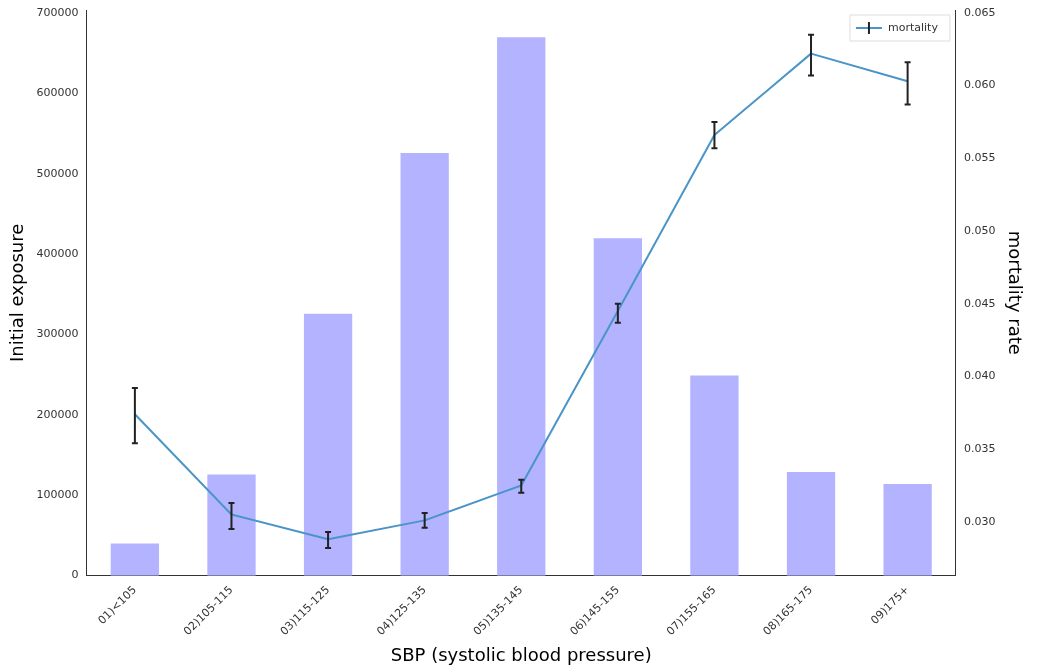 This screenshot has height=671, width=1048. I want to click on y2-tick-label: 0.030, so click(979, 521).